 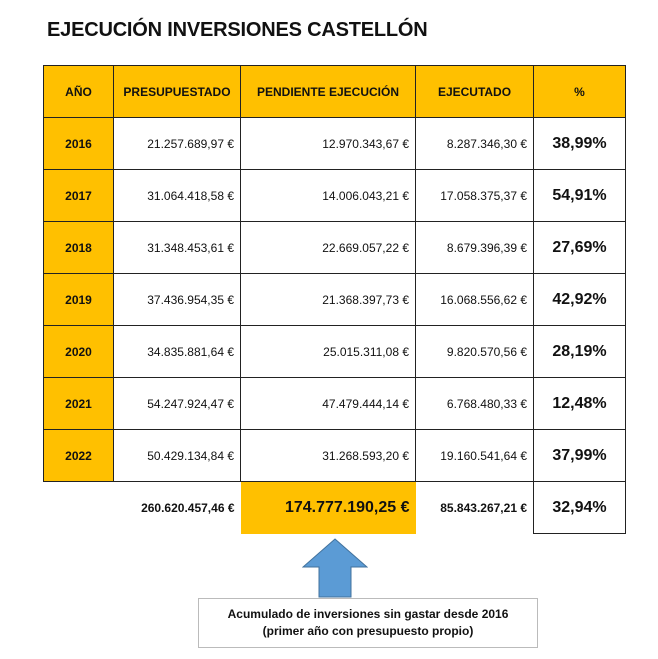 What do you see at coordinates (78, 143) in the screenshot?
I see `year-cell: 2016` at bounding box center [78, 143].